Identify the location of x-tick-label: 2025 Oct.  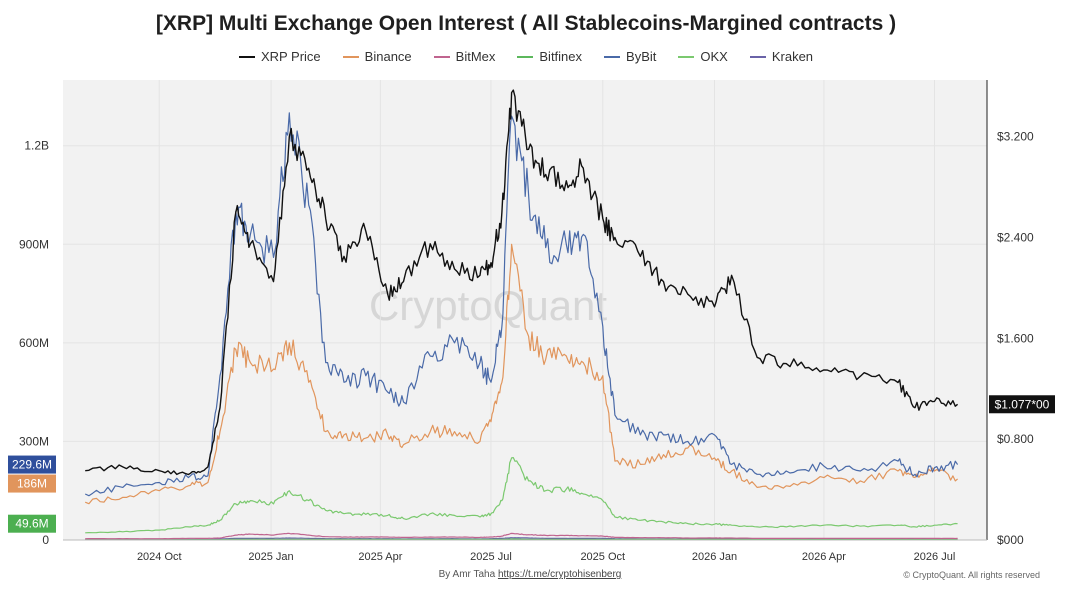
(602, 557).